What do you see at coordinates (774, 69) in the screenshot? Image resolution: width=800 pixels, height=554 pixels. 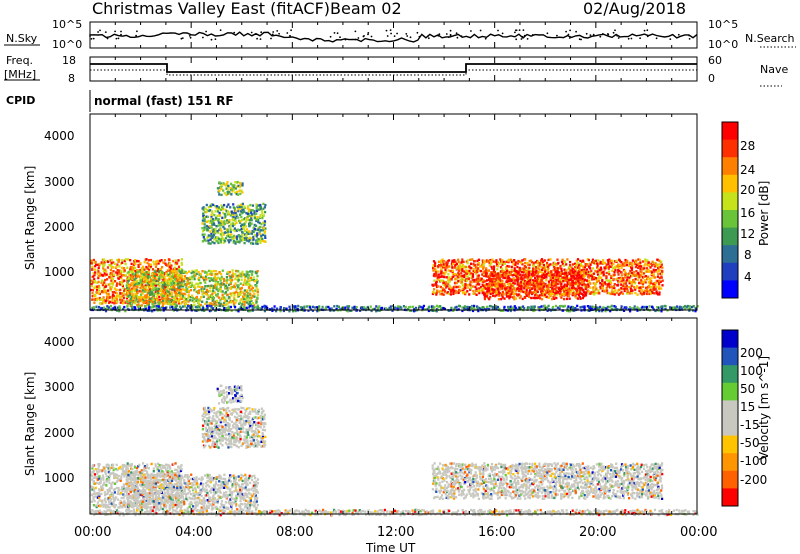 I see `nave-label: Nave` at bounding box center [774, 69].